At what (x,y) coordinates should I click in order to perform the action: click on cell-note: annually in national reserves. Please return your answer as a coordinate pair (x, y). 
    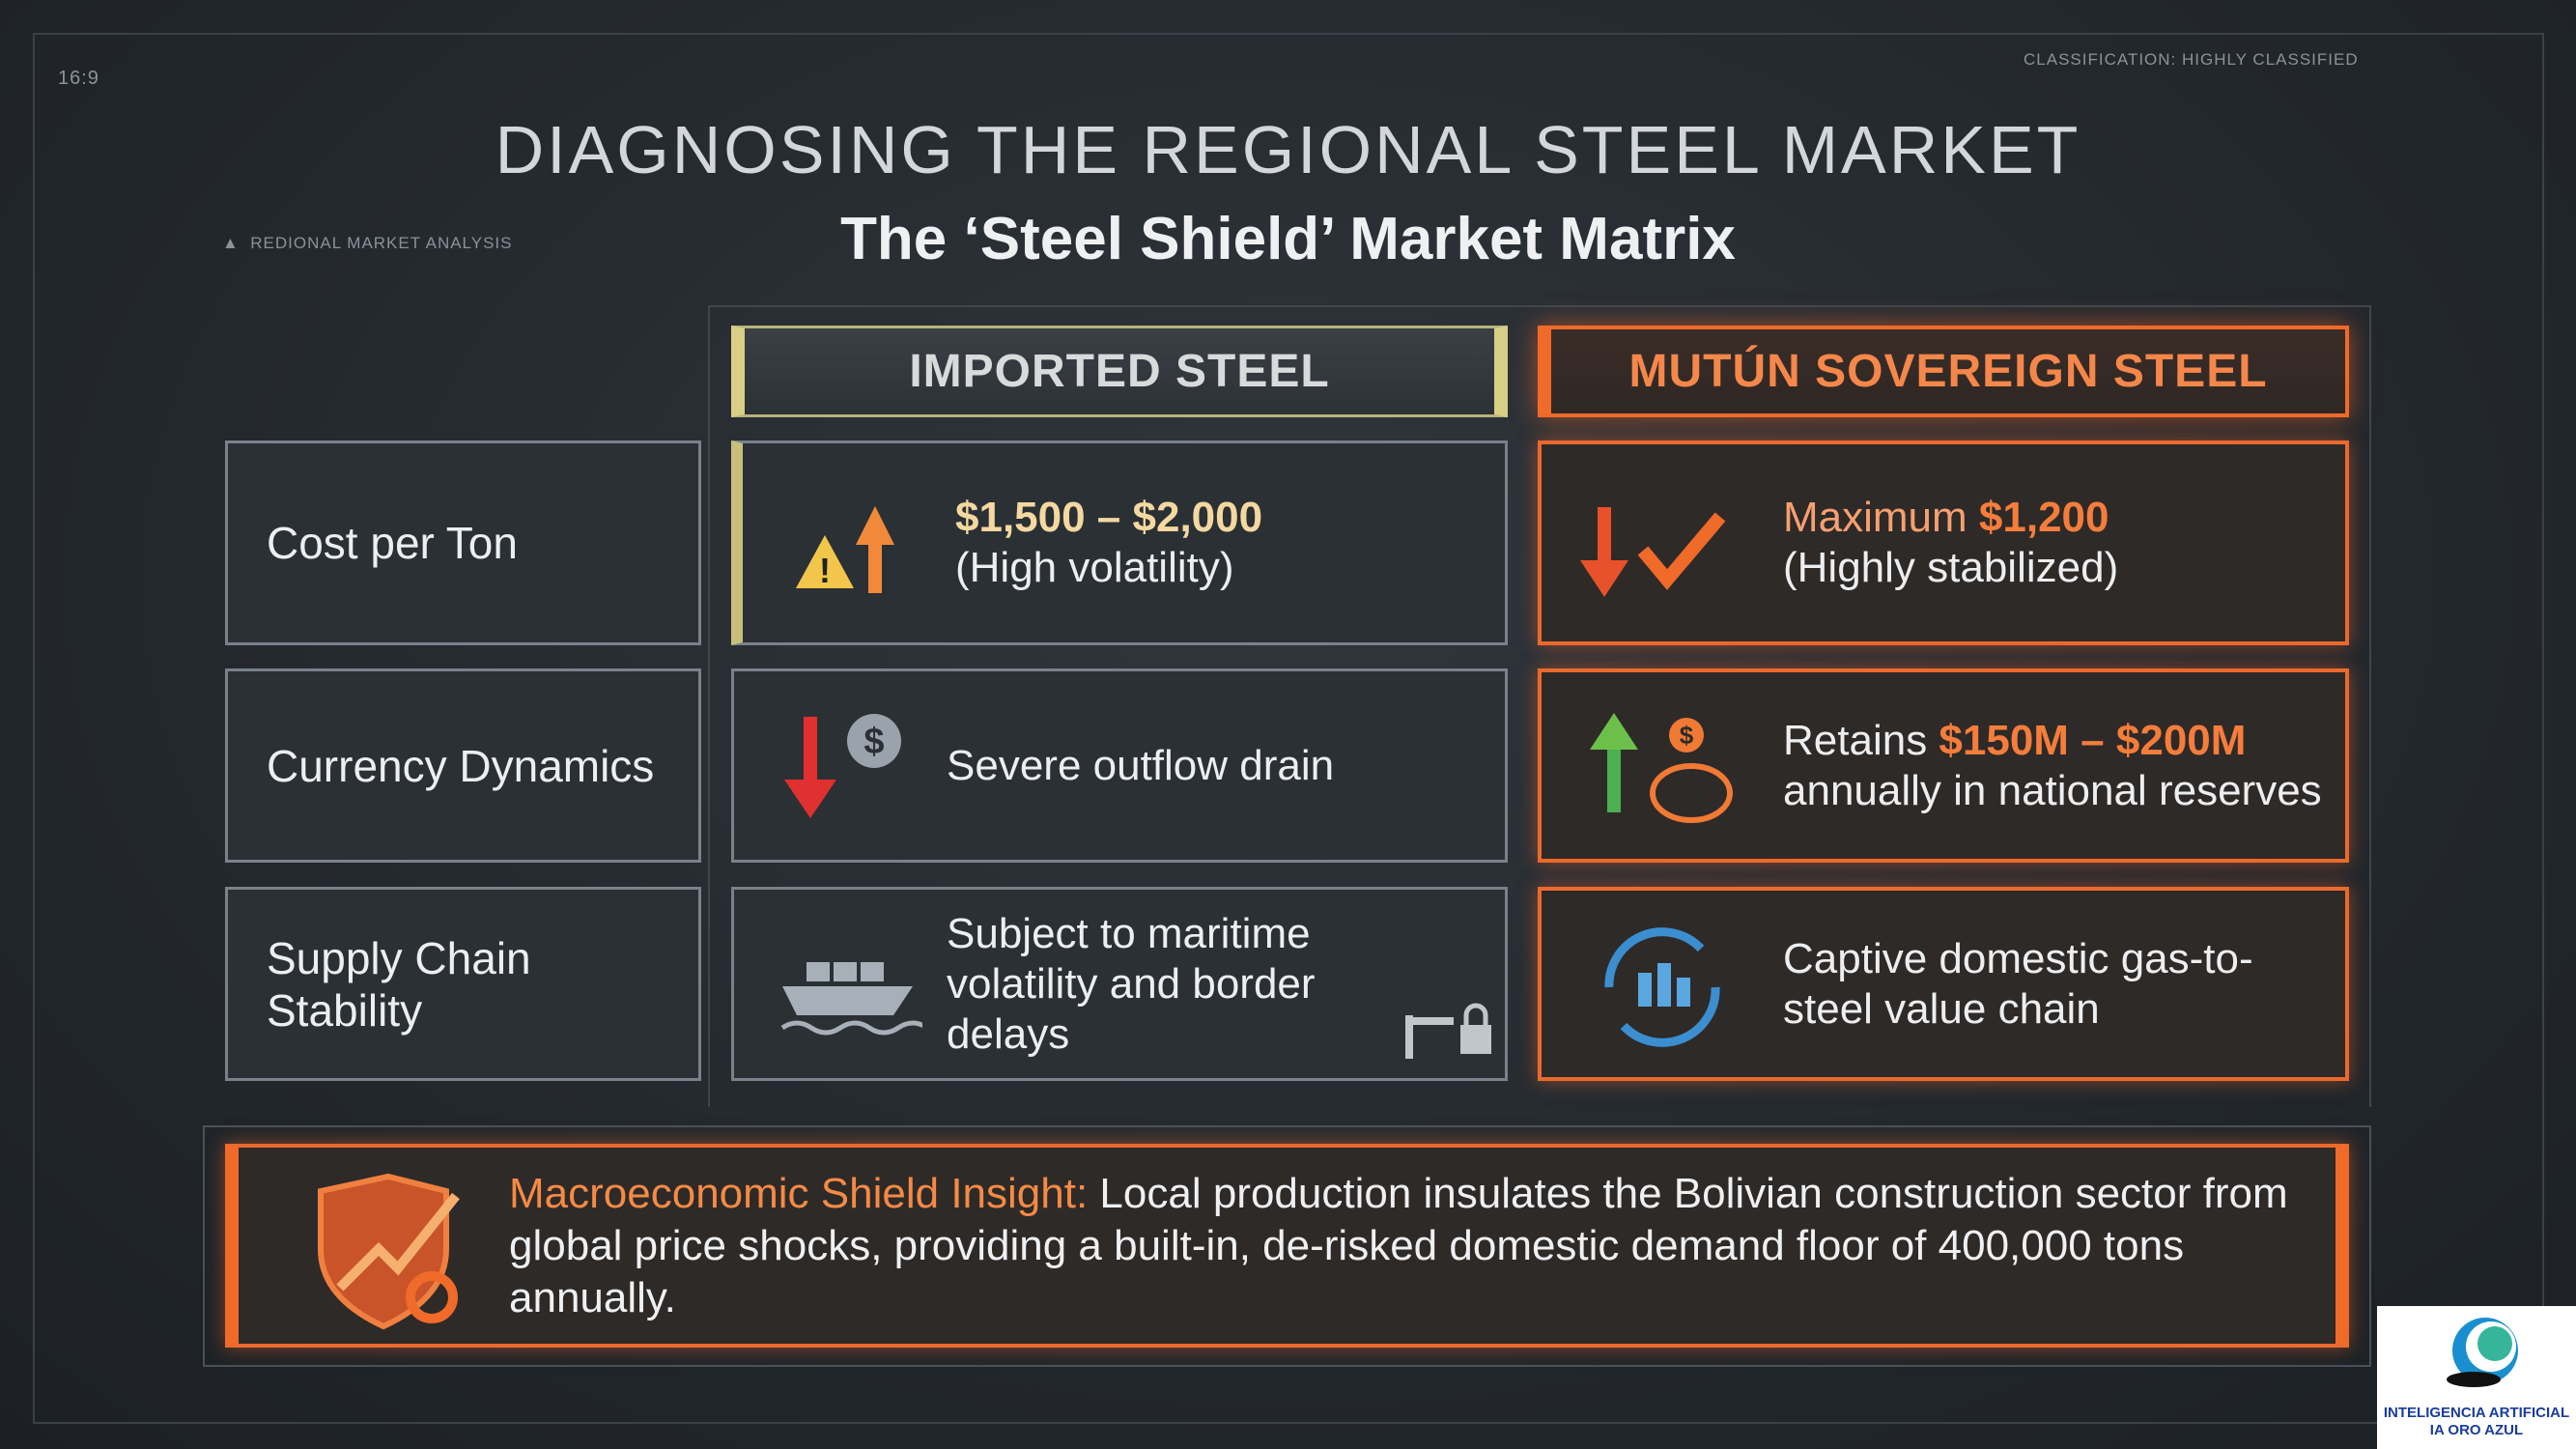
    Looking at the image, I should click on (2052, 790).